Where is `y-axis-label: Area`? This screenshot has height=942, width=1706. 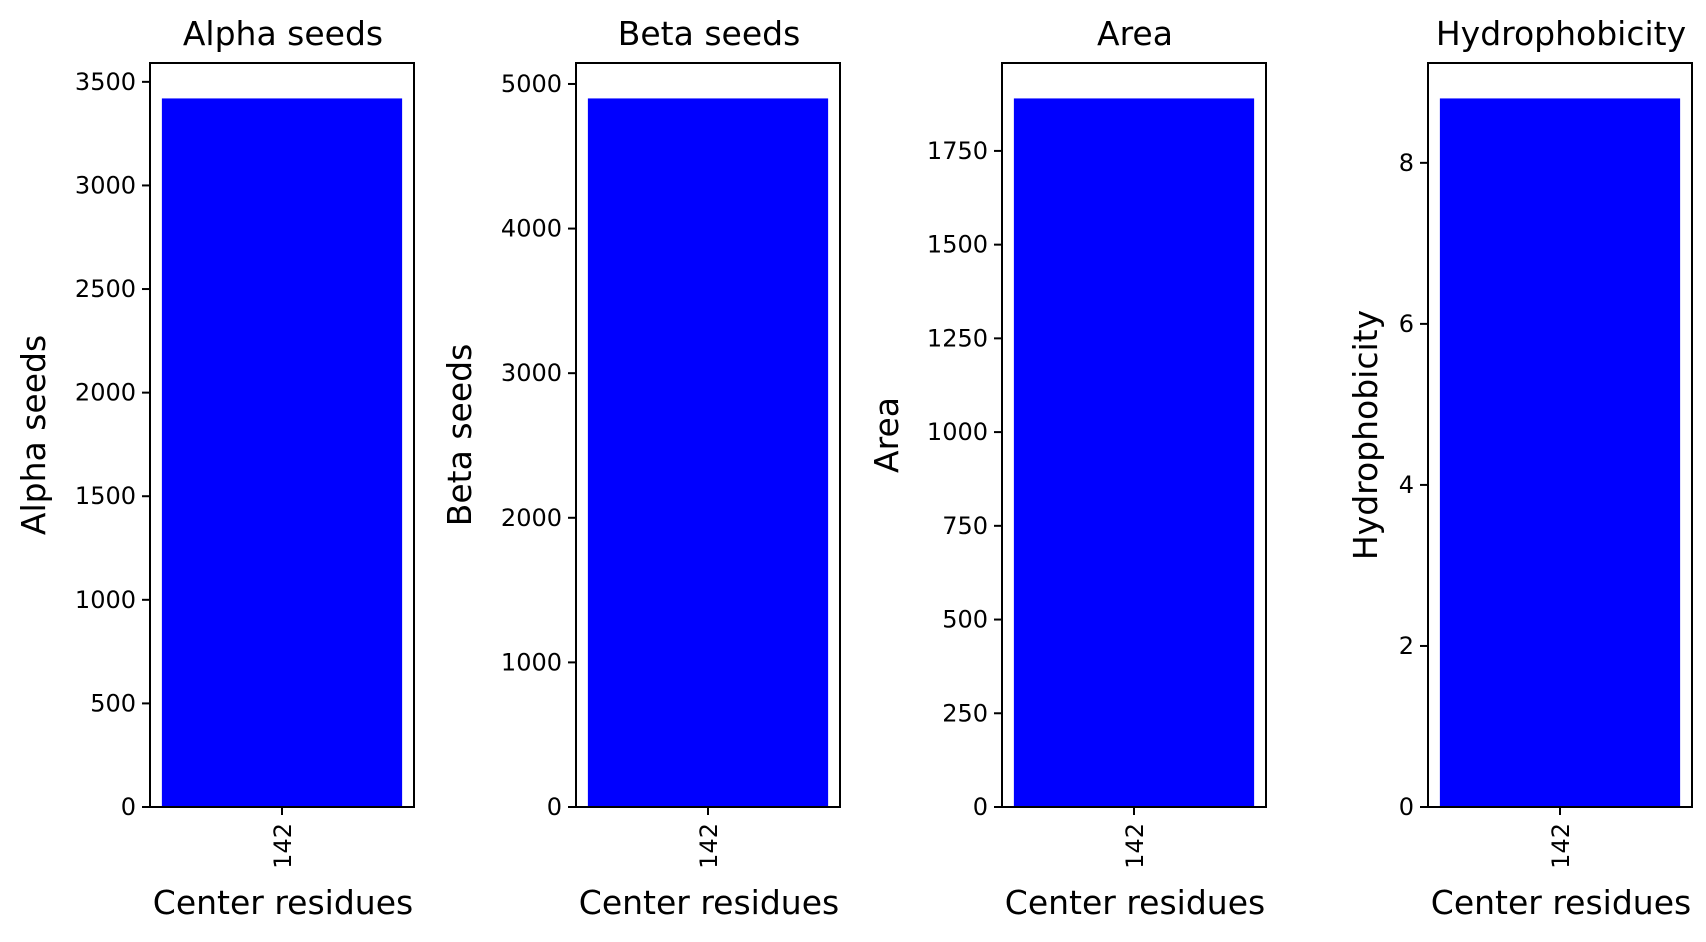
y-axis-label: Area is located at coordinates (886, 435).